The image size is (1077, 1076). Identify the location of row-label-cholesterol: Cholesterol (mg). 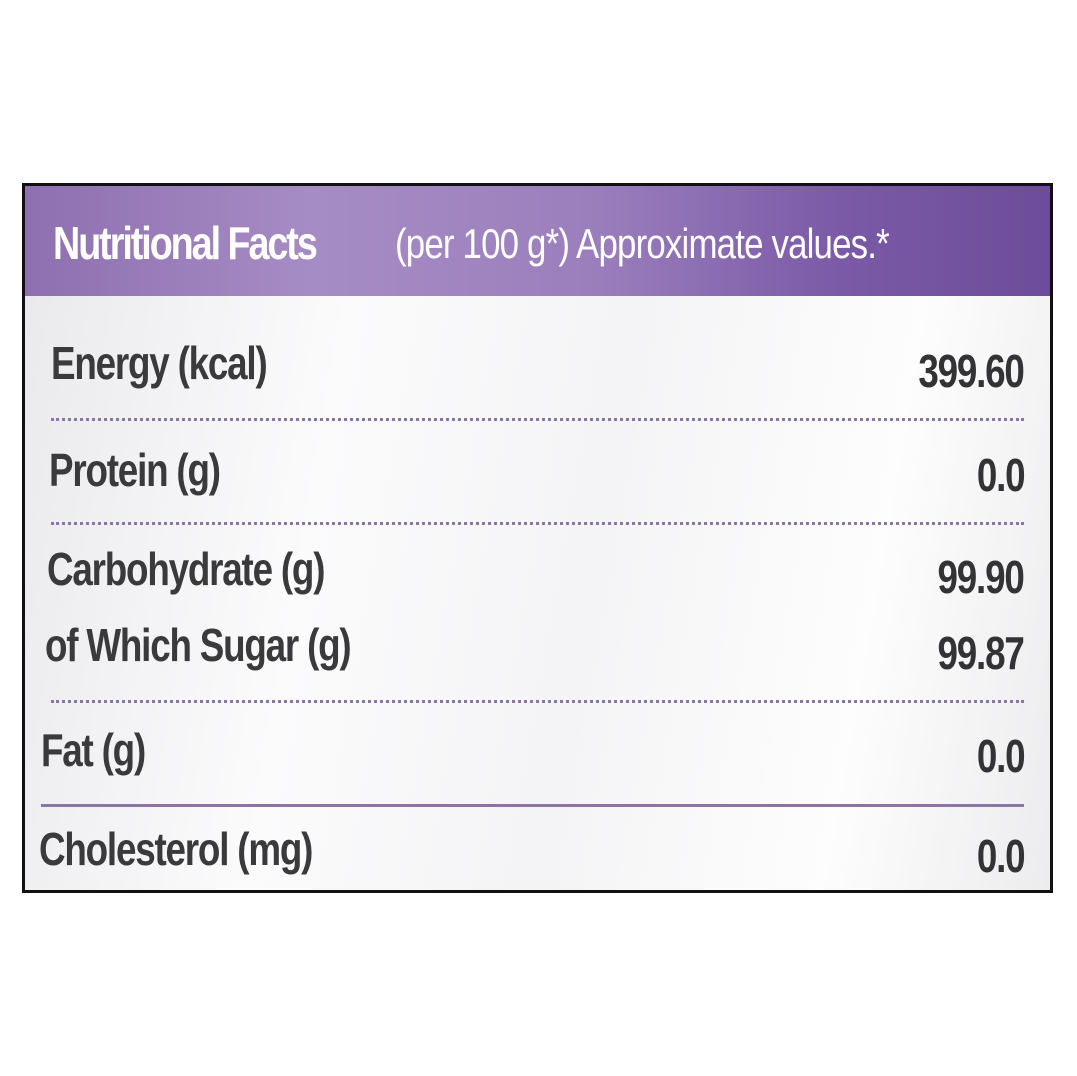
(176, 849).